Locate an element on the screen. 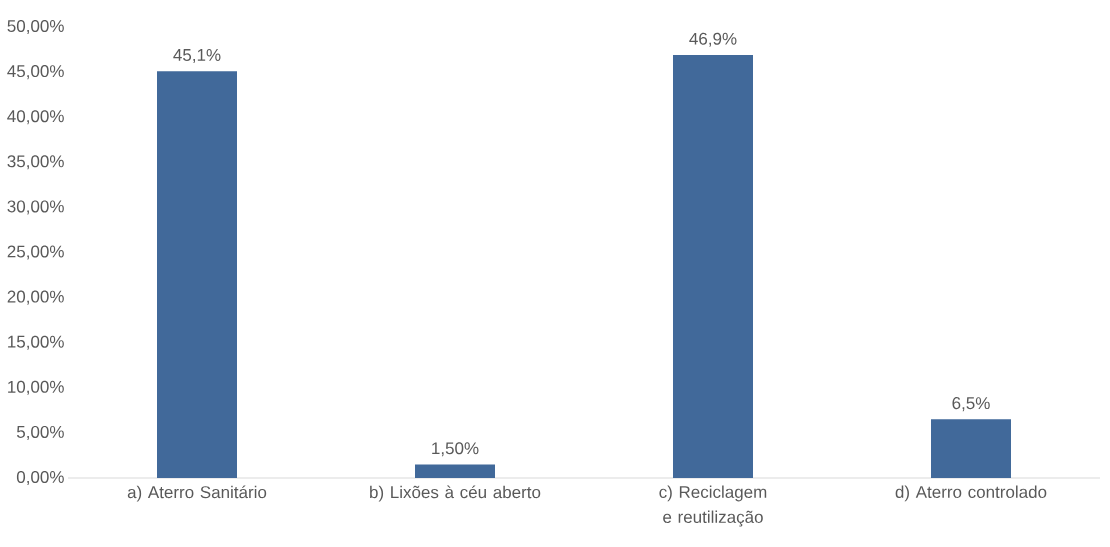 Image resolution: width=1110 pixels, height=547 pixels. y-tick-label: 20,00% is located at coordinates (35, 297).